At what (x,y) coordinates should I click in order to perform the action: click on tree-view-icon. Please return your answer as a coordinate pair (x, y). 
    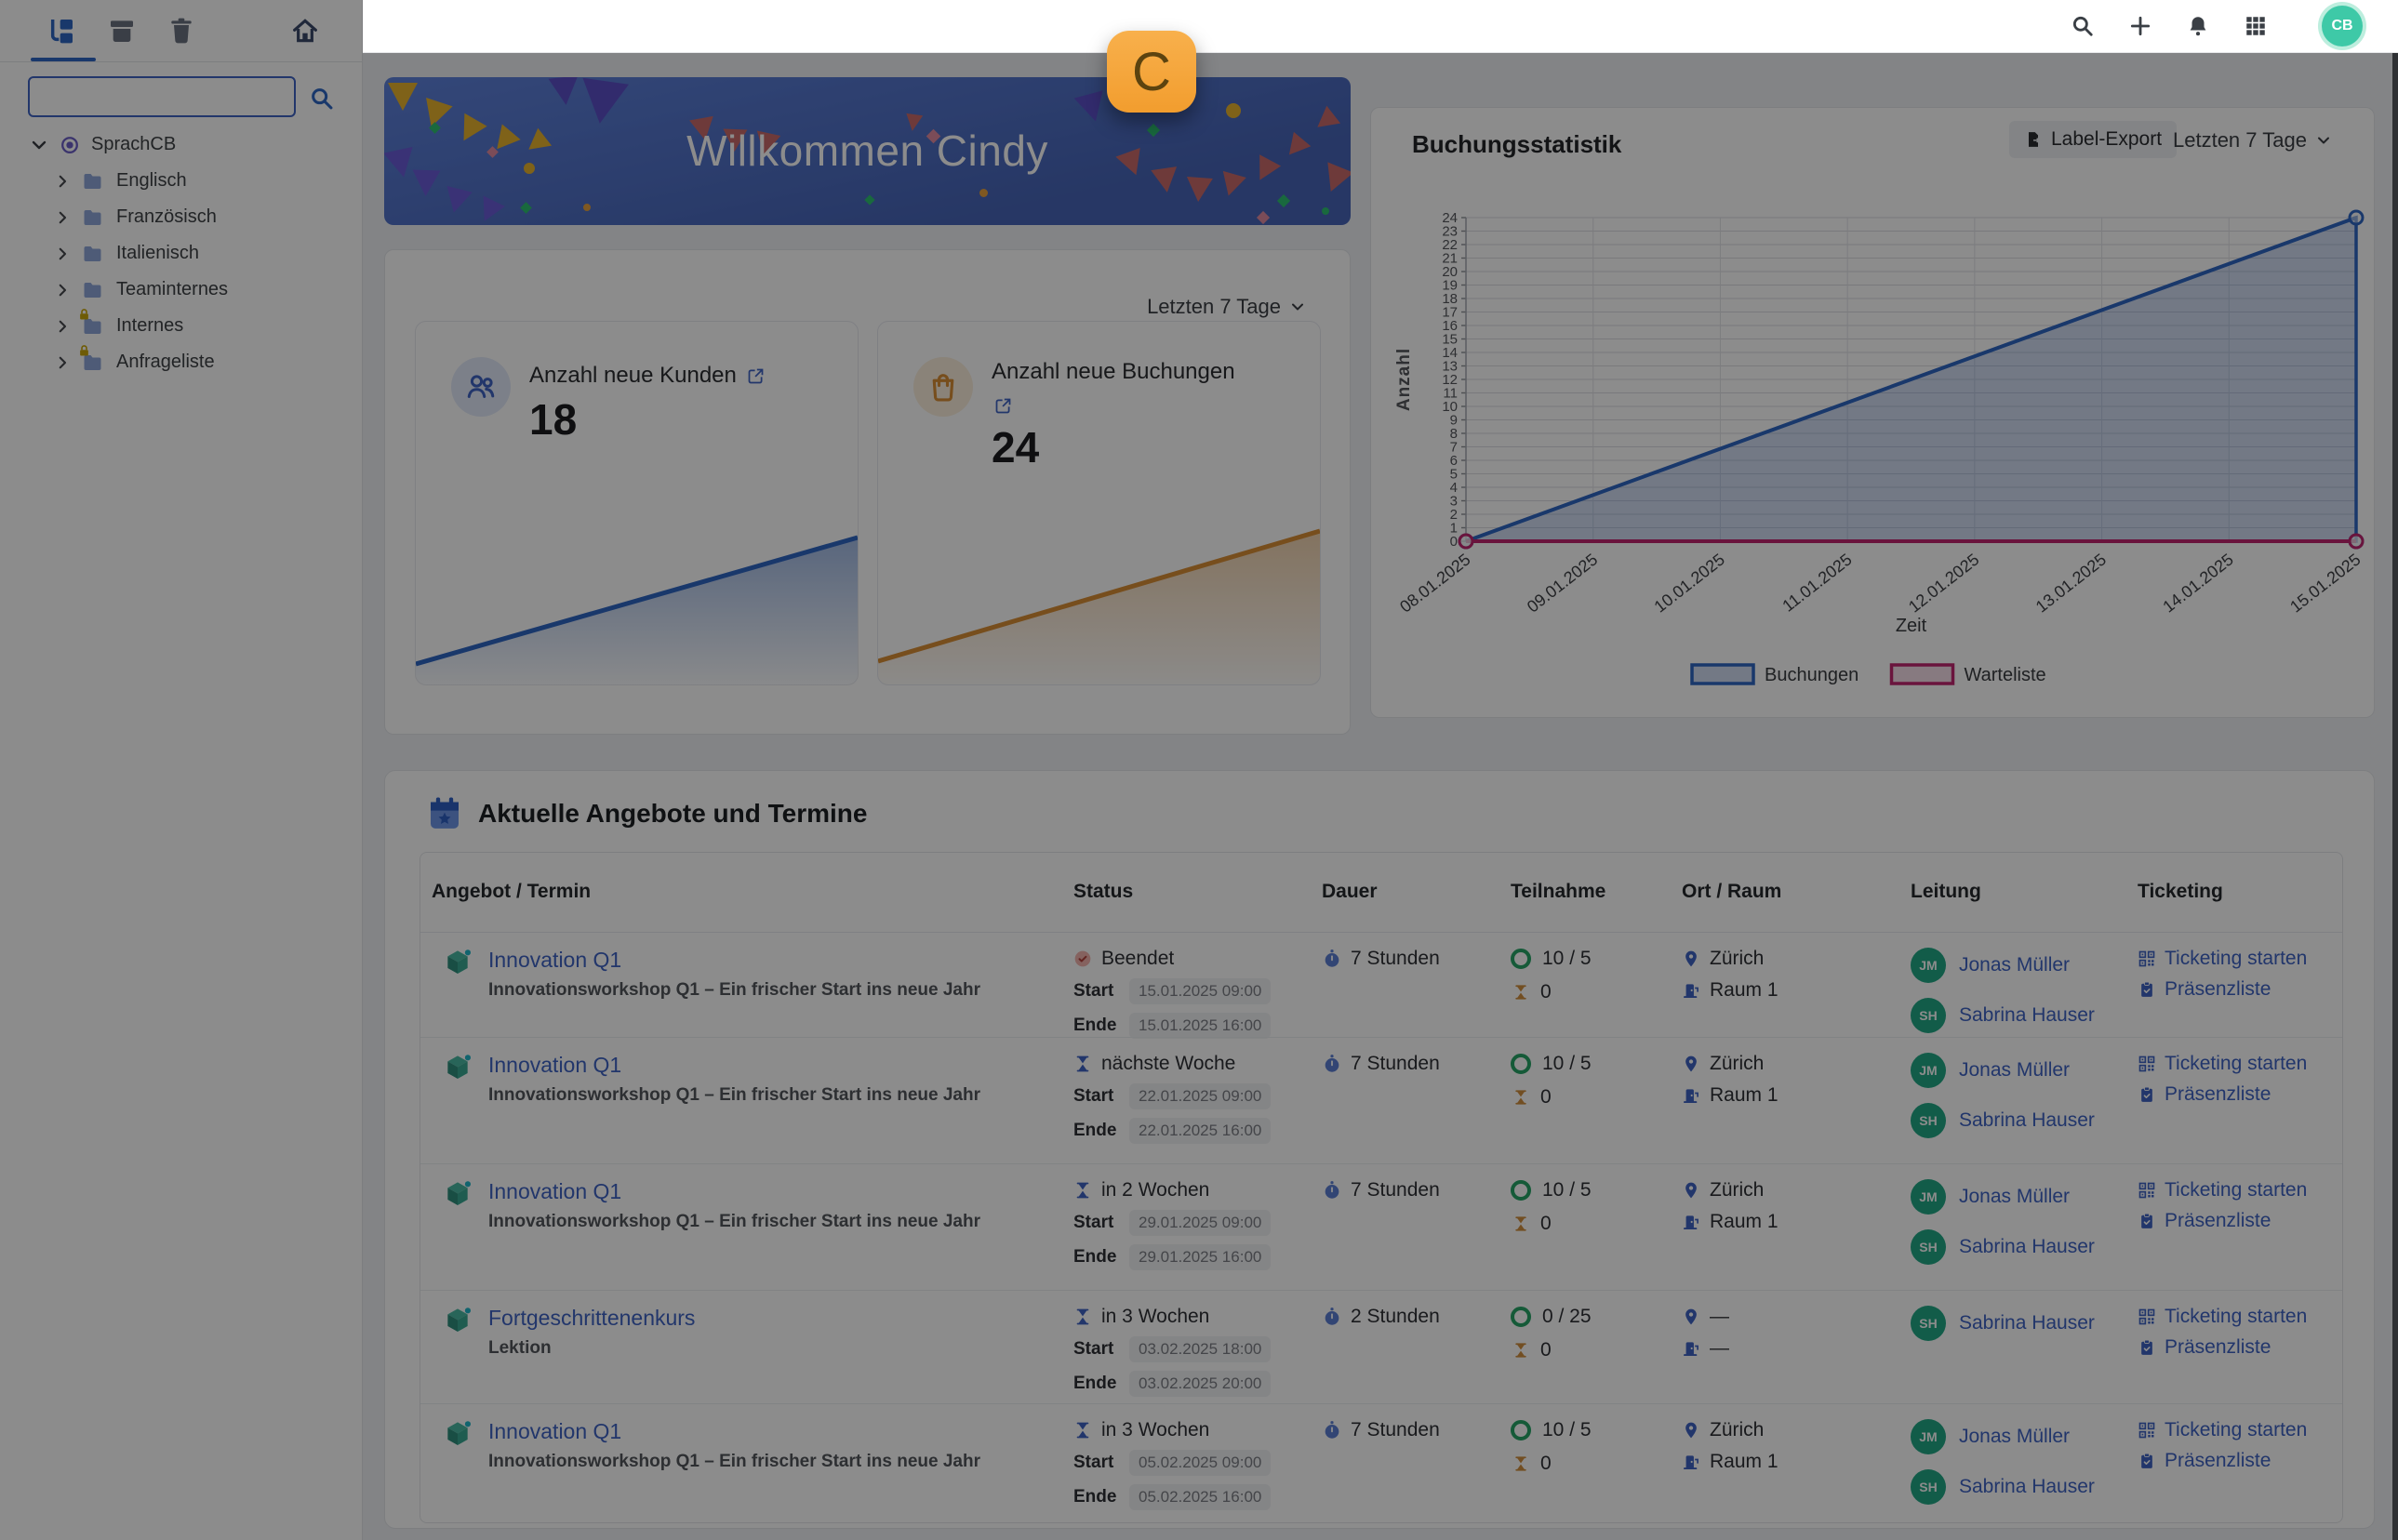
    Looking at the image, I should click on (61, 31).